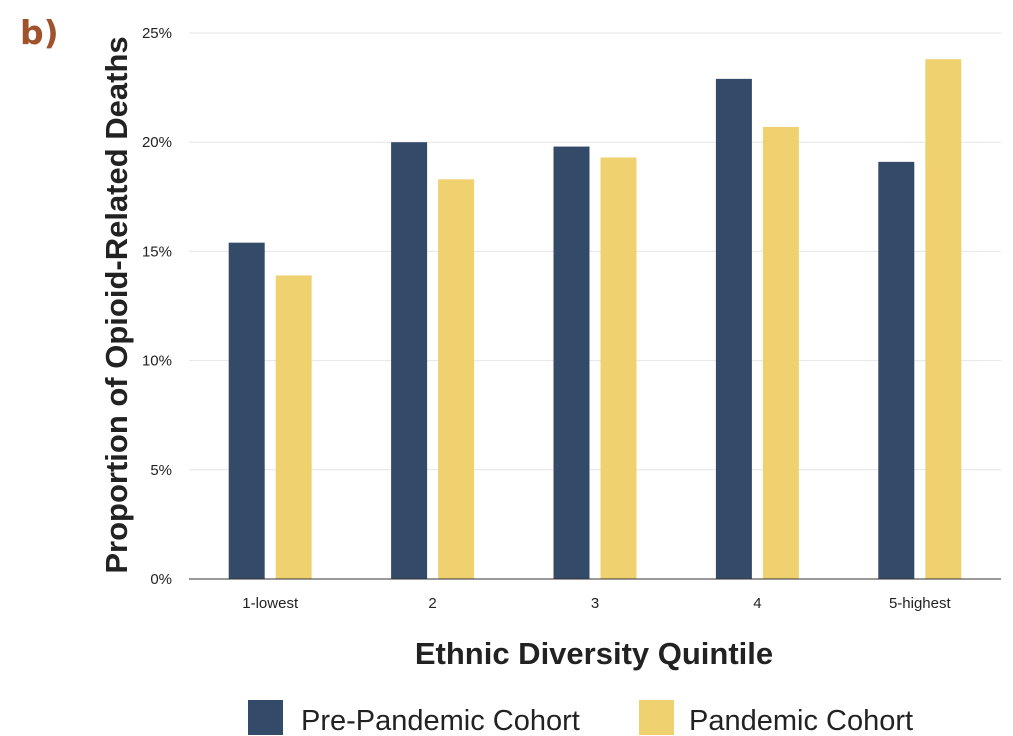 Image resolution: width=1013 pixels, height=736 pixels. I want to click on legend-swatch-pre-pandemic, so click(265, 717).